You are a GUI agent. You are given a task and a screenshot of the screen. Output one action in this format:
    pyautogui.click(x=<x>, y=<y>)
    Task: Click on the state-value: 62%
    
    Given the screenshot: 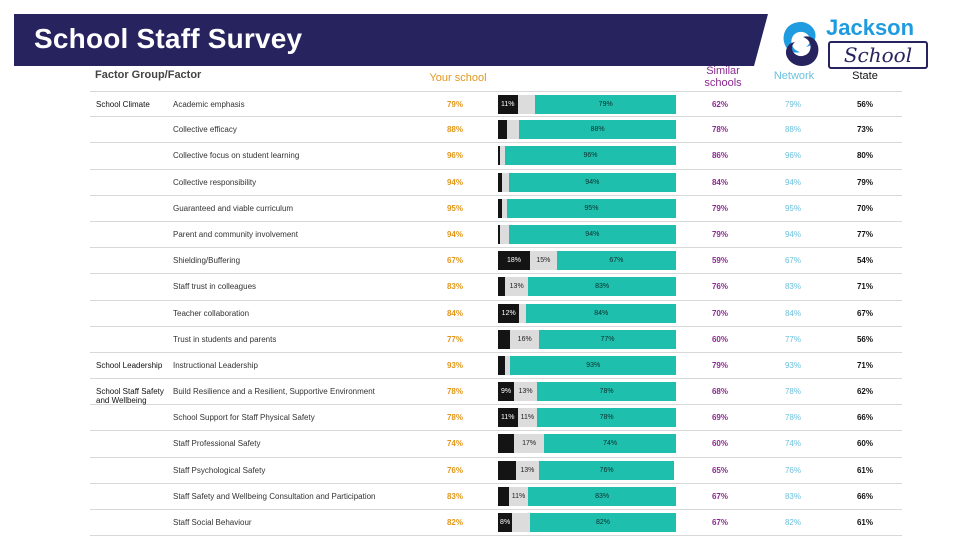 What is the action you would take?
    pyautogui.click(x=864, y=392)
    